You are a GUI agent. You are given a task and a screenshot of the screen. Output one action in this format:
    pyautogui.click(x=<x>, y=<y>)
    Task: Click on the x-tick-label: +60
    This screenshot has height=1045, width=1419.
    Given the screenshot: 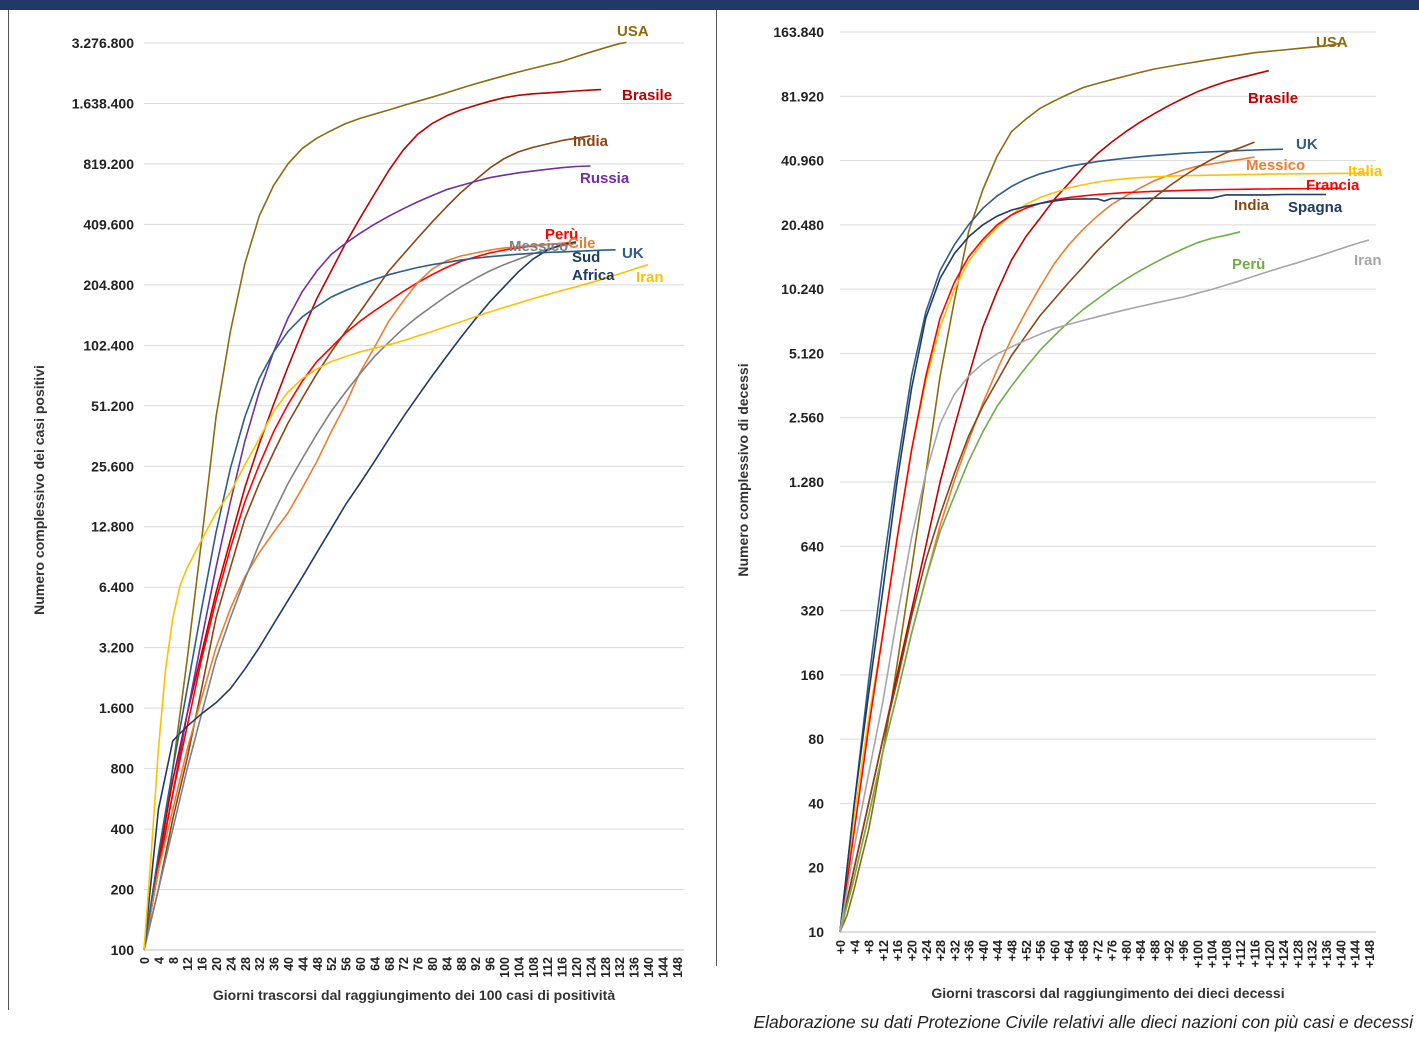 What is the action you would take?
    pyautogui.click(x=1055, y=950)
    